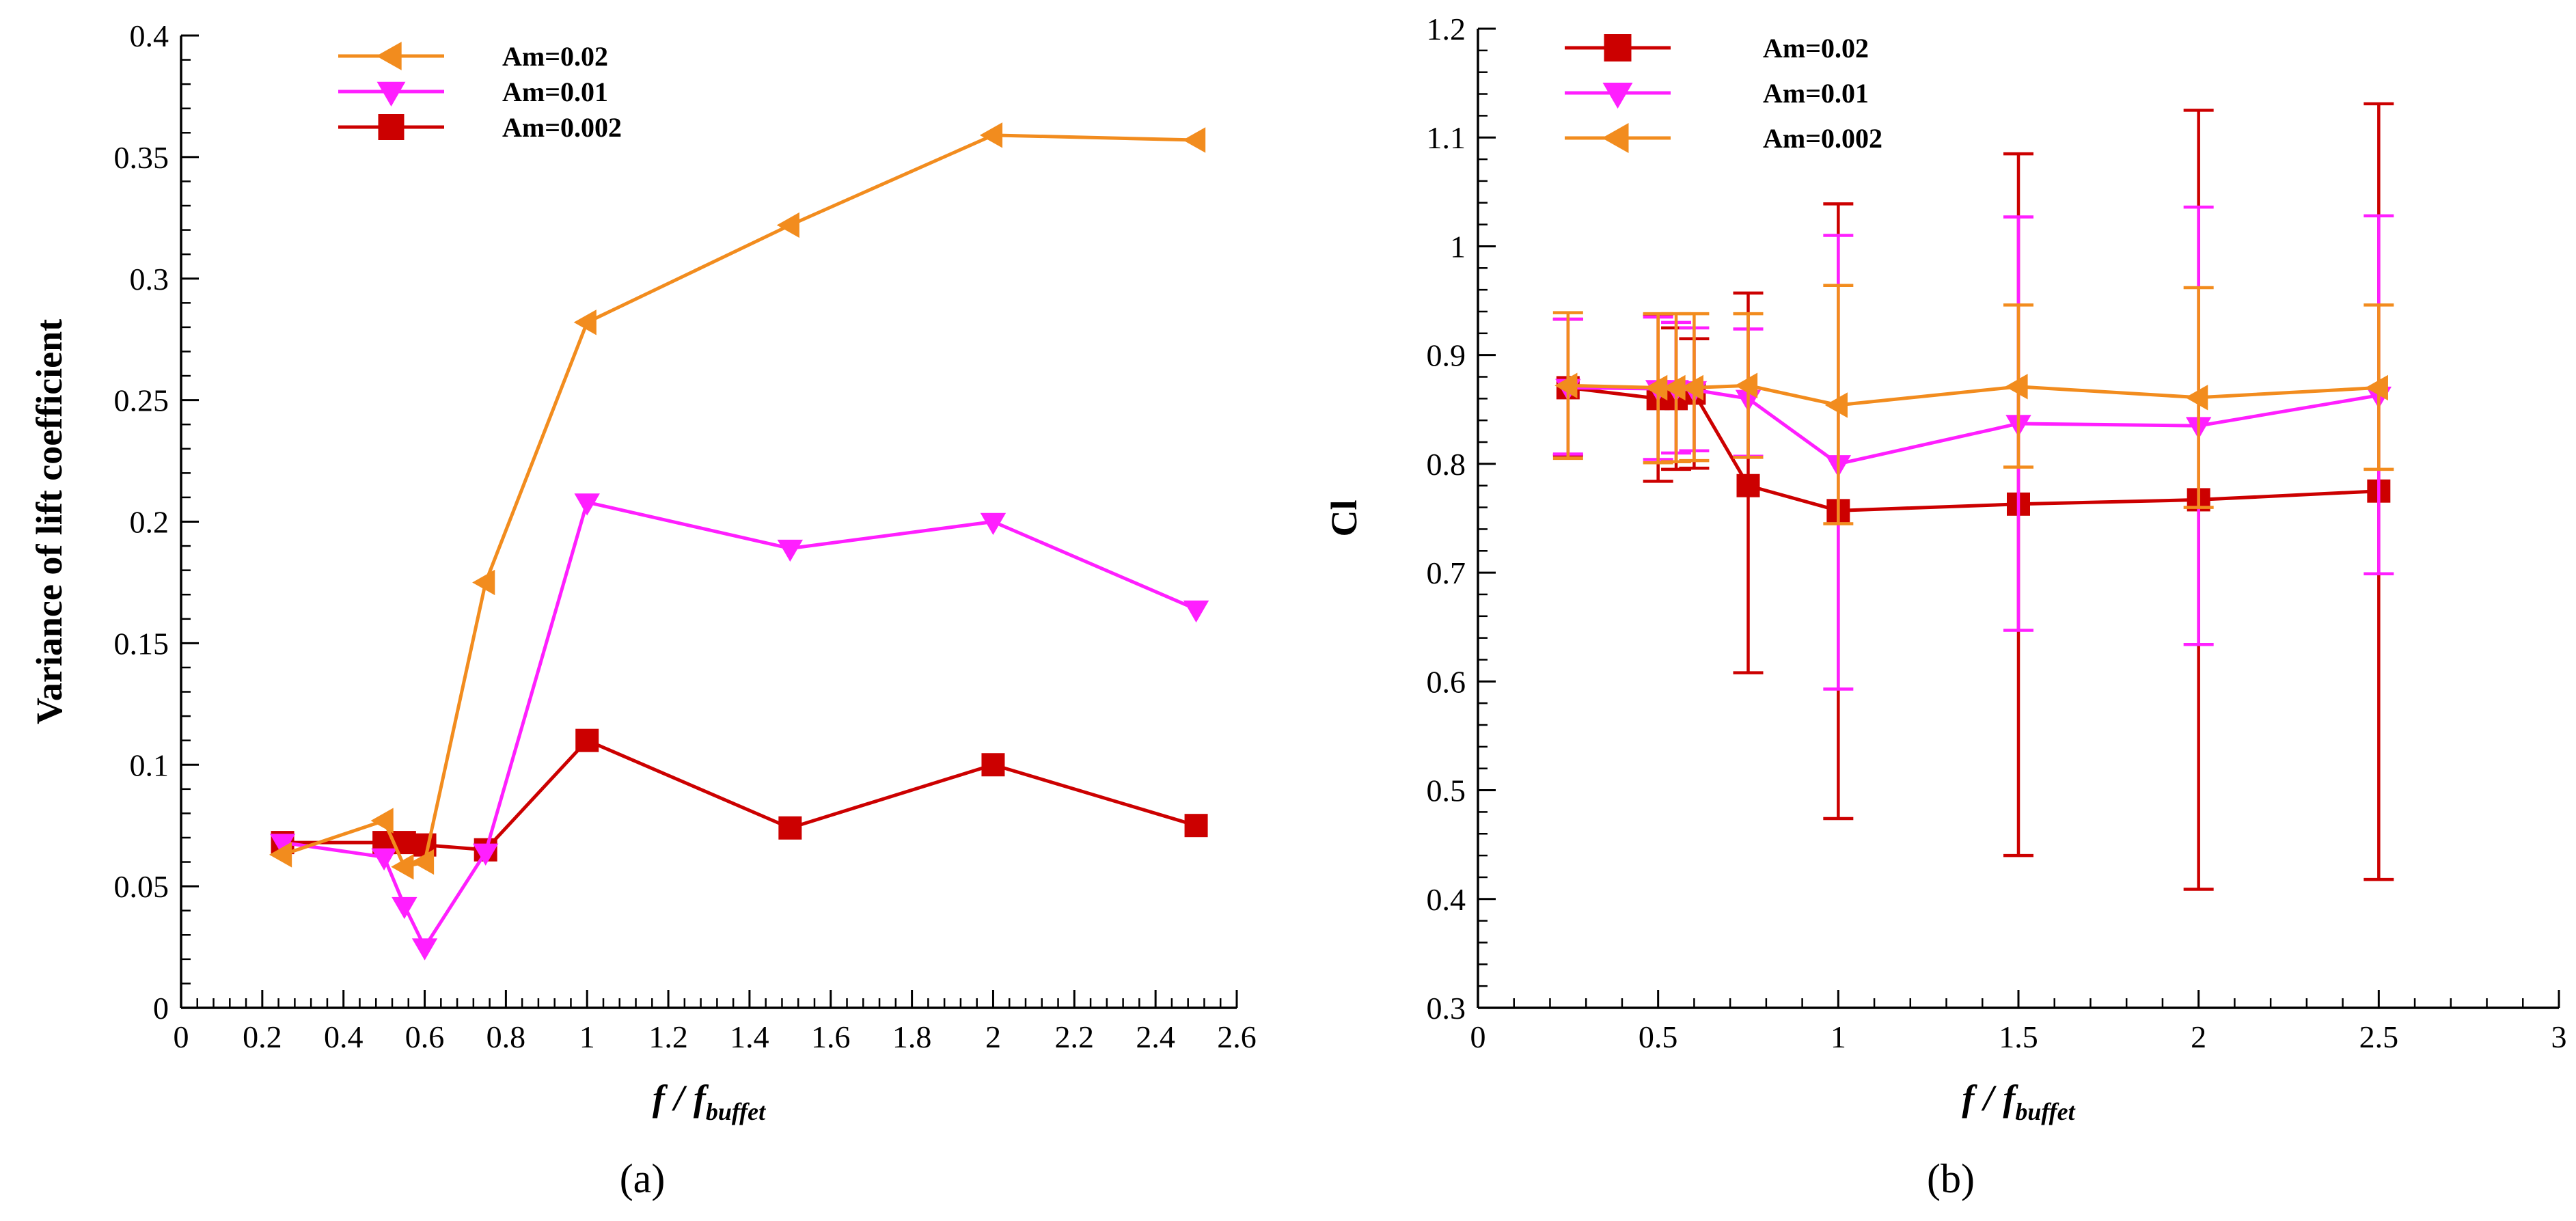  Describe the element at coordinates (141, 157) in the screenshot. I see `y-tick-label: 0.35` at that location.